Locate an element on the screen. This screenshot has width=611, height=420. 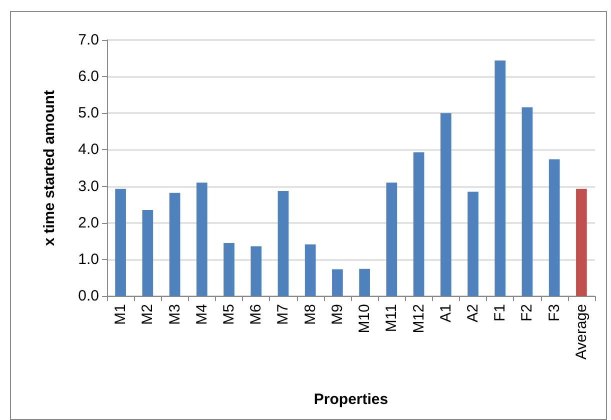
x-tick-label: M3 is located at coordinates (175, 314).